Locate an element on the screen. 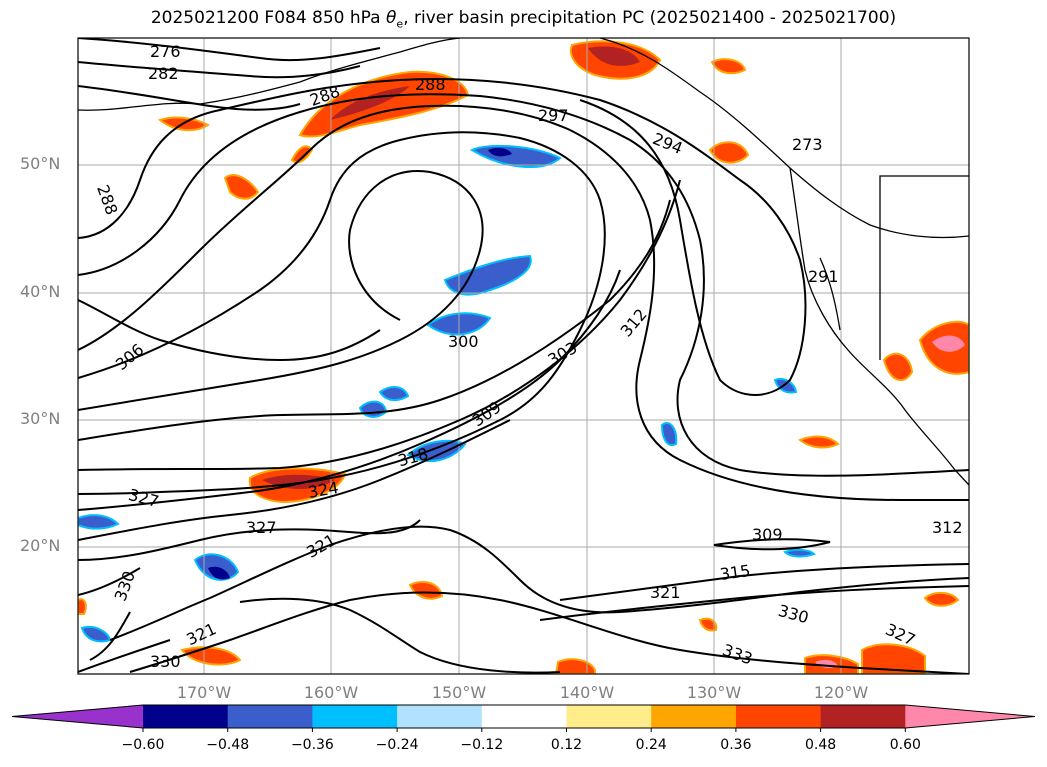  colorbar-tick-label: 0.60 is located at coordinates (905, 745).